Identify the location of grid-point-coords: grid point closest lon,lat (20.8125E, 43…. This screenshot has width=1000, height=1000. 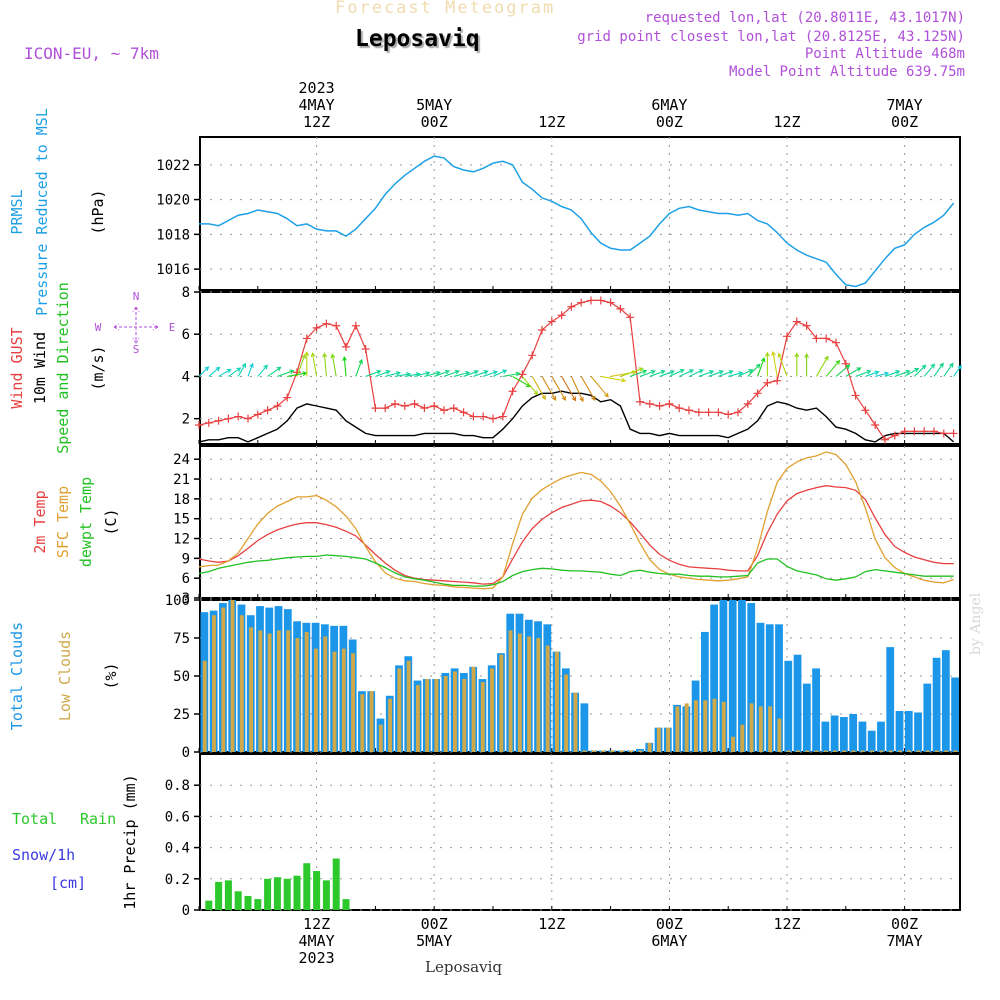
(771, 37).